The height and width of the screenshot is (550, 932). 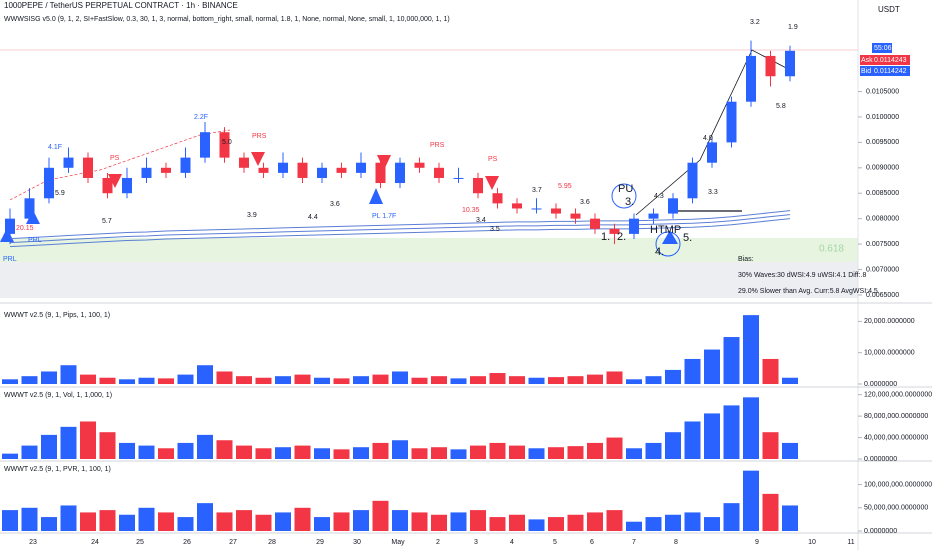 I want to click on ask-box, so click(x=891, y=60).